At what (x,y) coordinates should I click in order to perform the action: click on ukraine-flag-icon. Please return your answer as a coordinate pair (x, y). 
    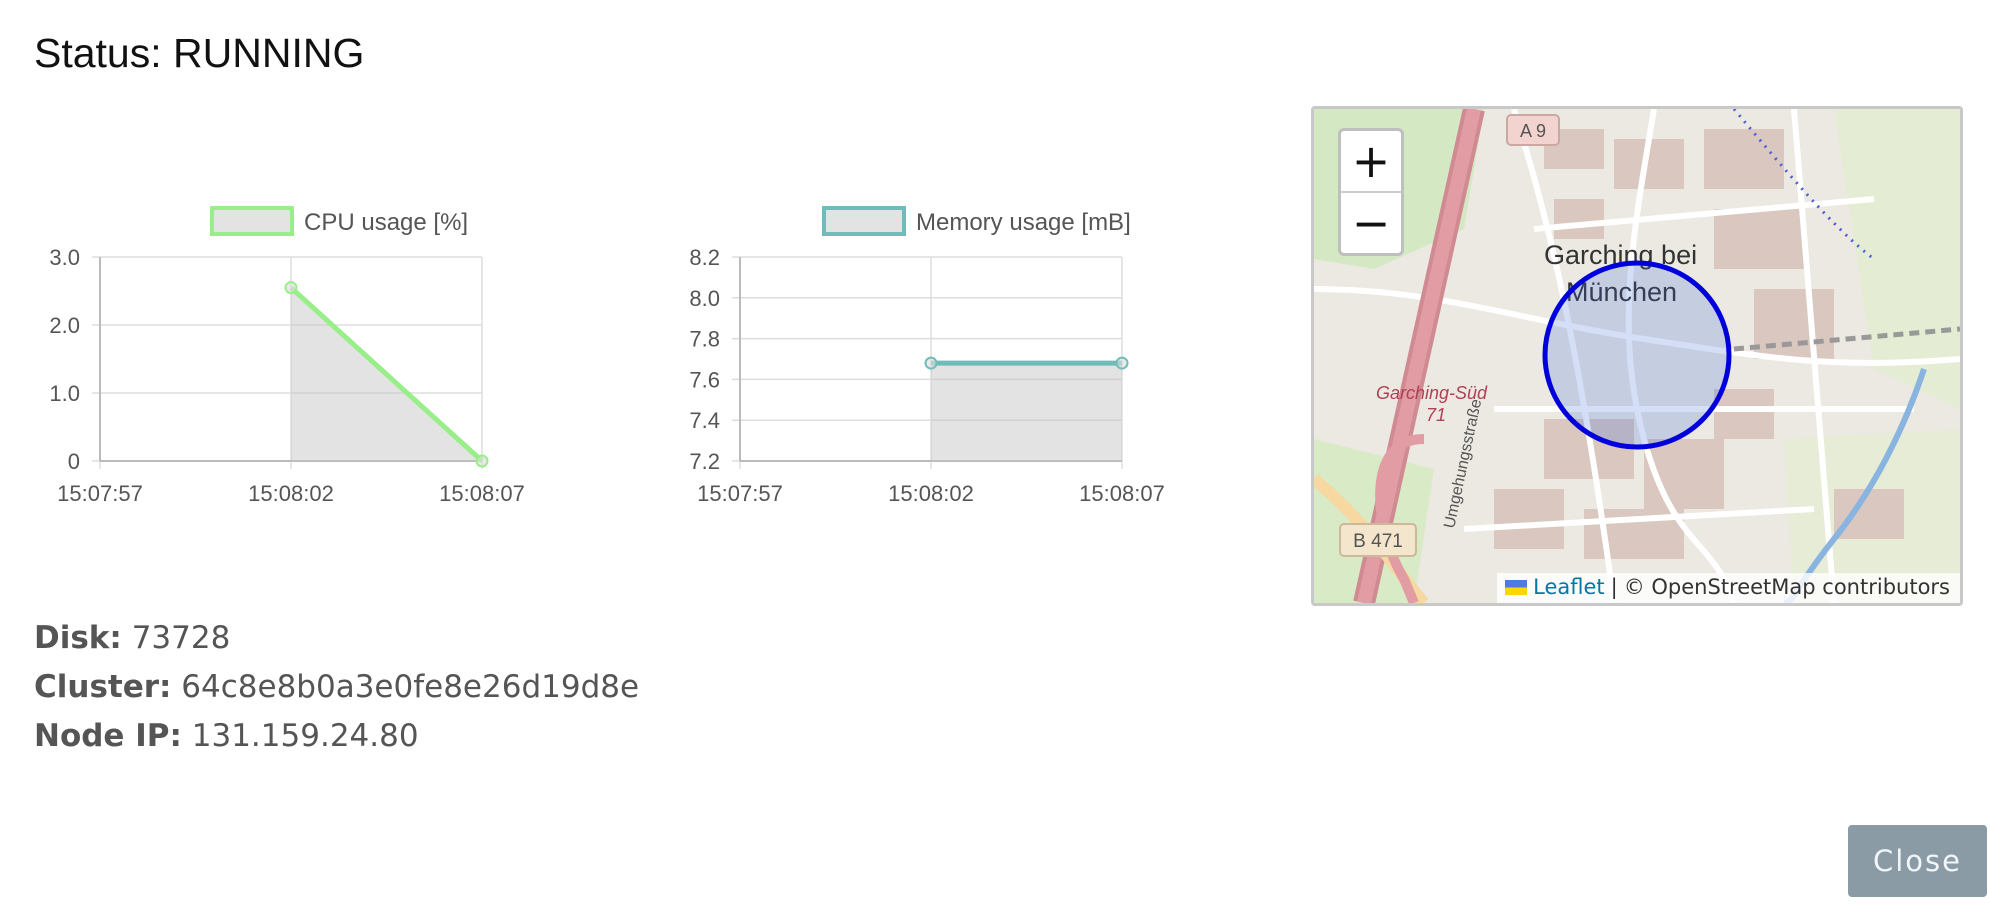
    Looking at the image, I should click on (1516, 587).